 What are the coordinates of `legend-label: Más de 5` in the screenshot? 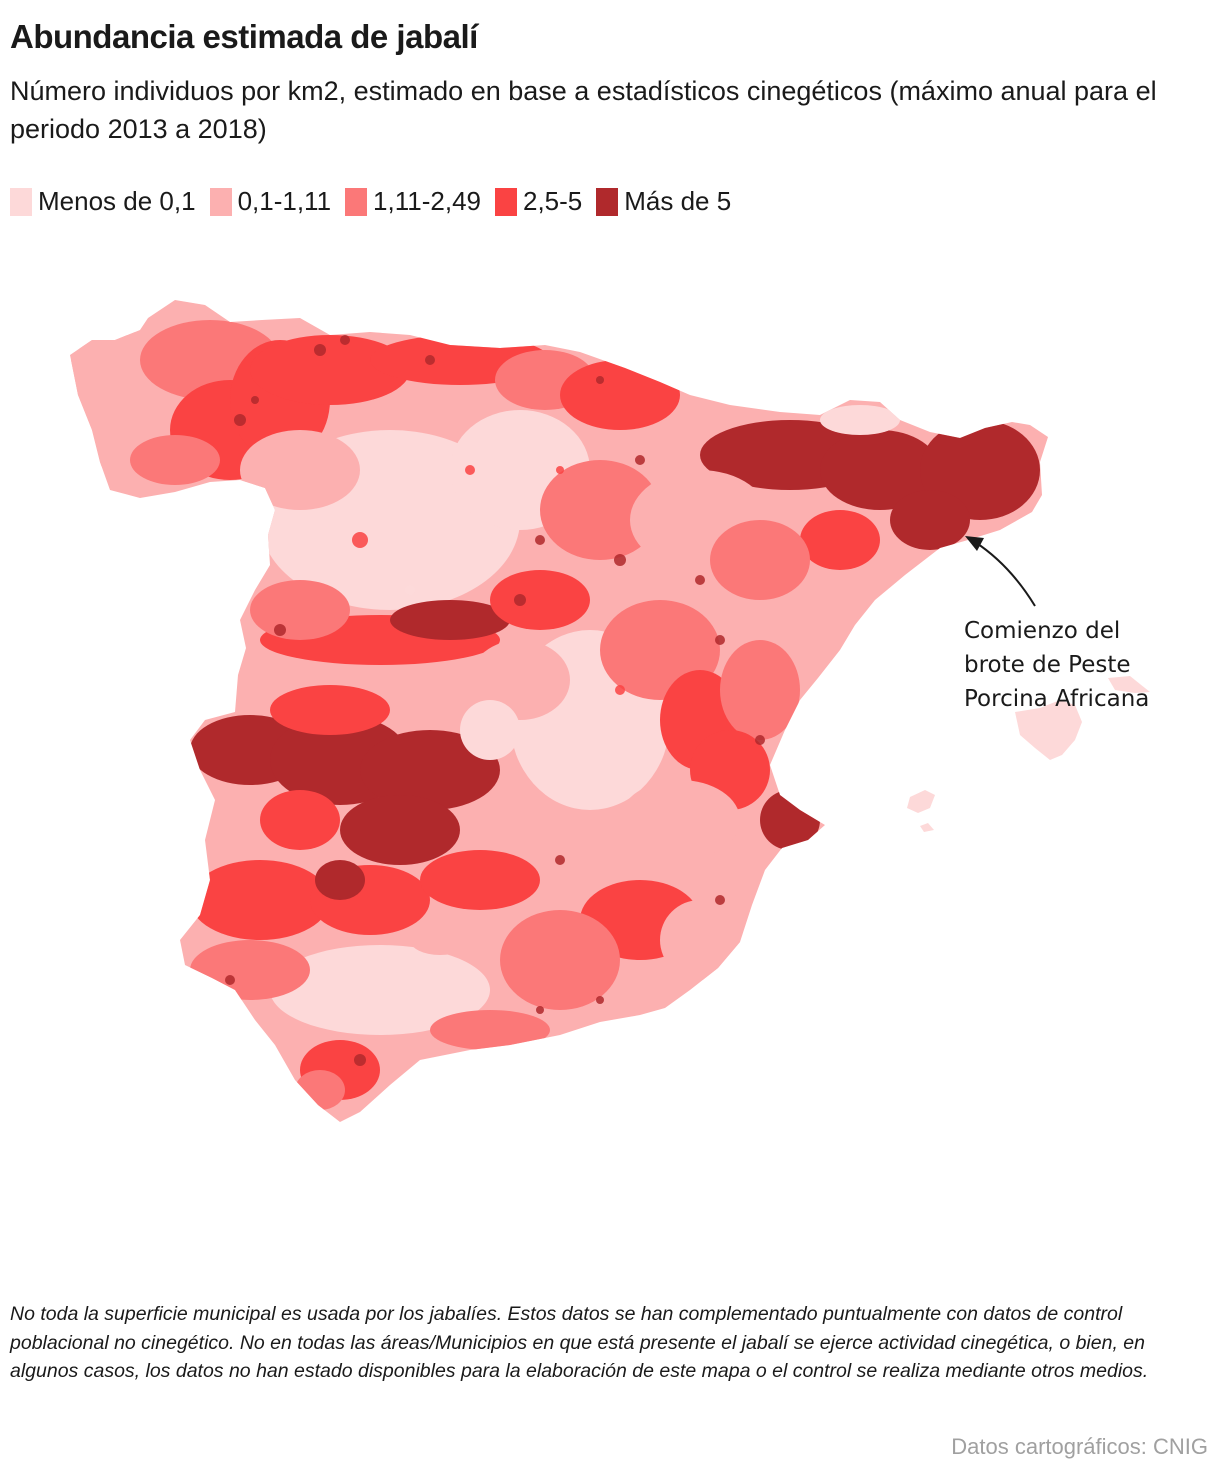 It's located at (678, 201).